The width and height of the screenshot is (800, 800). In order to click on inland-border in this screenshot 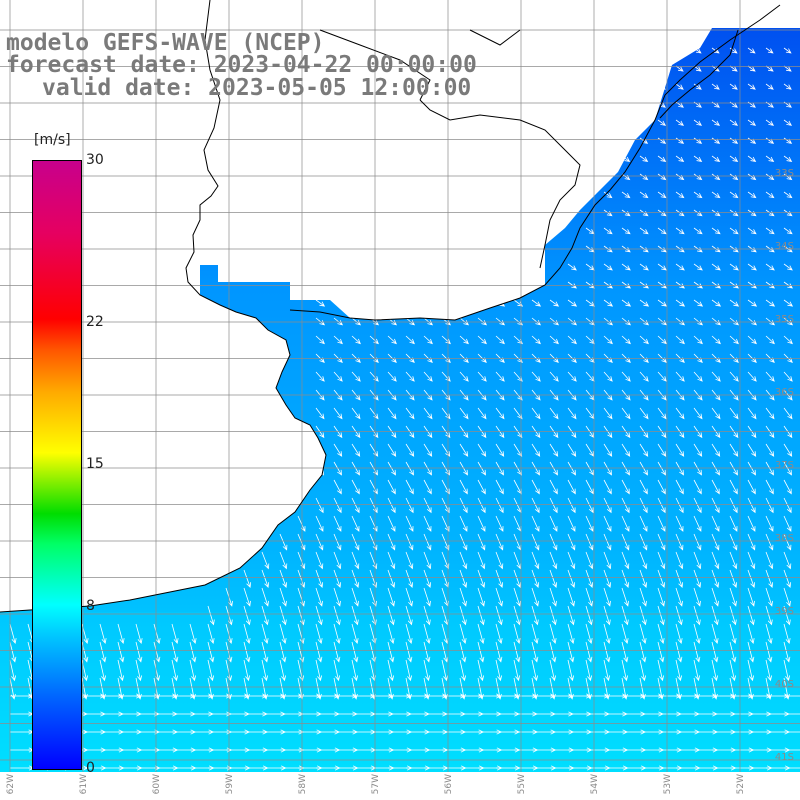, I will do `click(500, 184)`.